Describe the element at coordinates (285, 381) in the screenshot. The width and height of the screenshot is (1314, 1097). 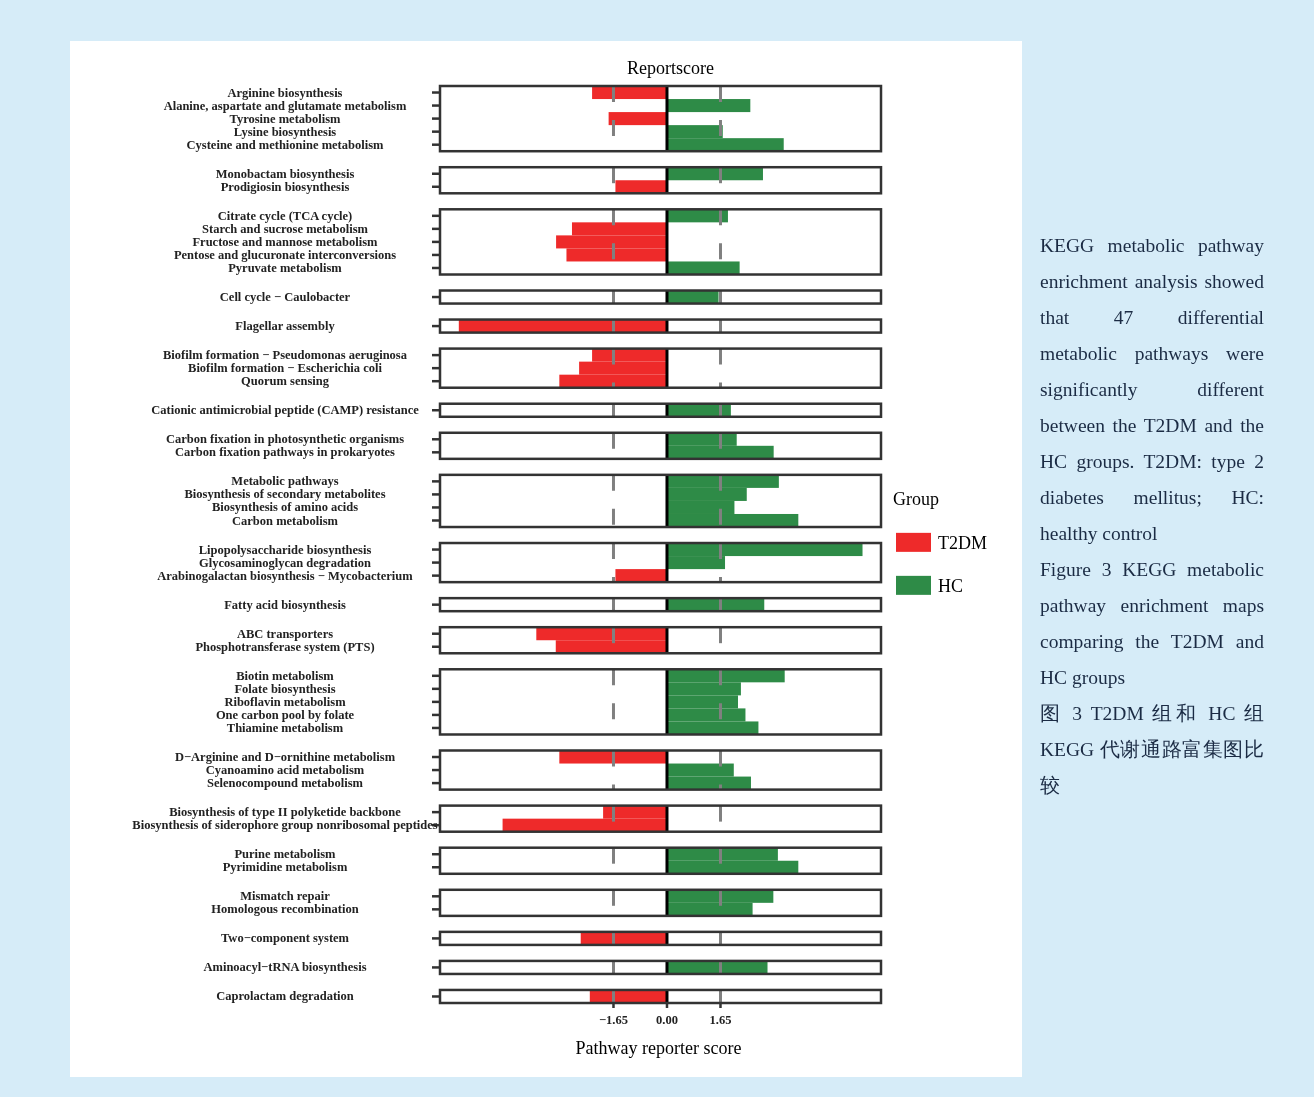
I see `y-tick-label: Quorum sensing` at that location.